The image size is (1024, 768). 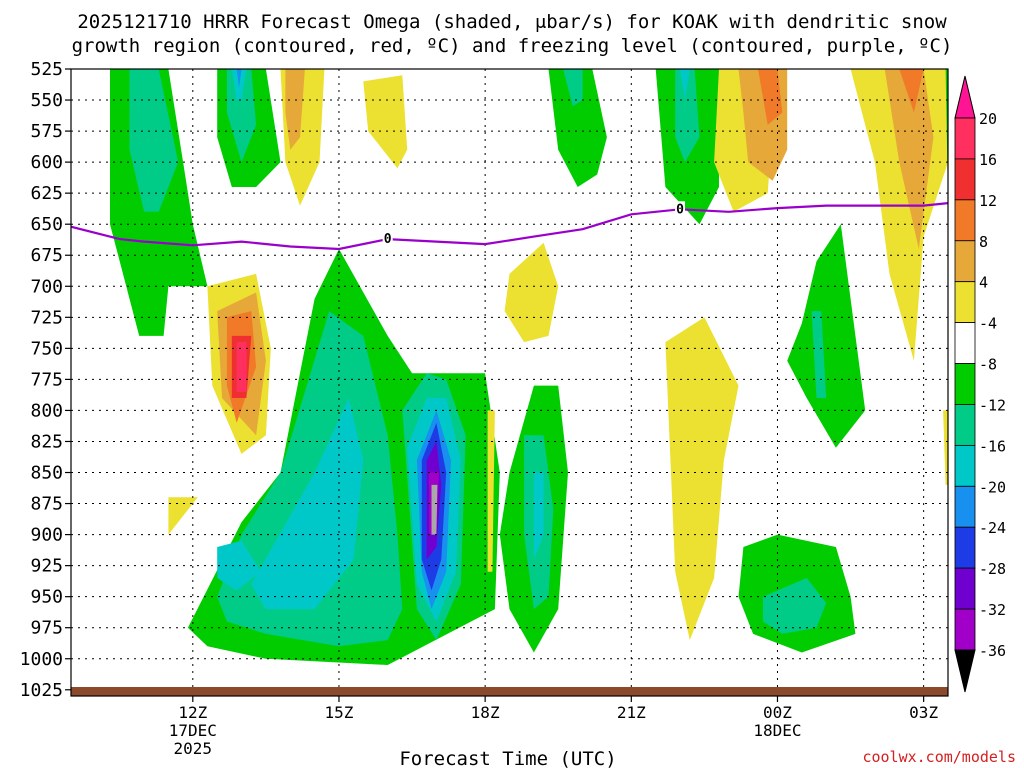 What do you see at coordinates (46, 162) in the screenshot?
I see `y-tick-label: 600` at bounding box center [46, 162].